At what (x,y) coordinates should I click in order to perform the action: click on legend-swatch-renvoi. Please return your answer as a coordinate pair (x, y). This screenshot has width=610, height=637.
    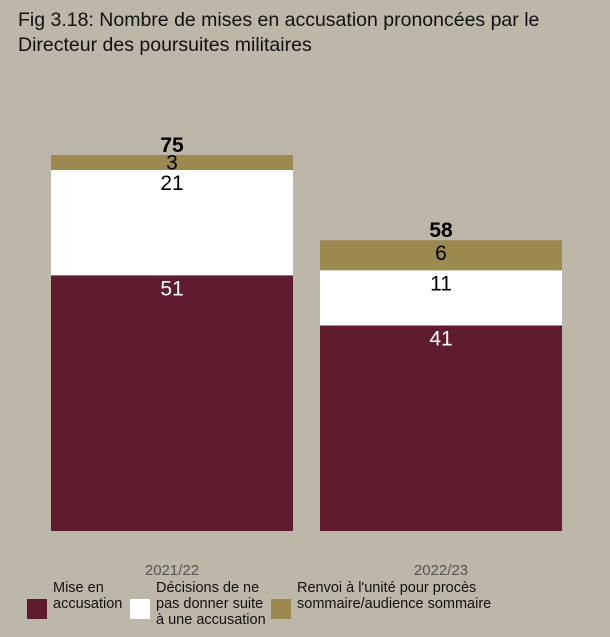
    Looking at the image, I should click on (281, 609).